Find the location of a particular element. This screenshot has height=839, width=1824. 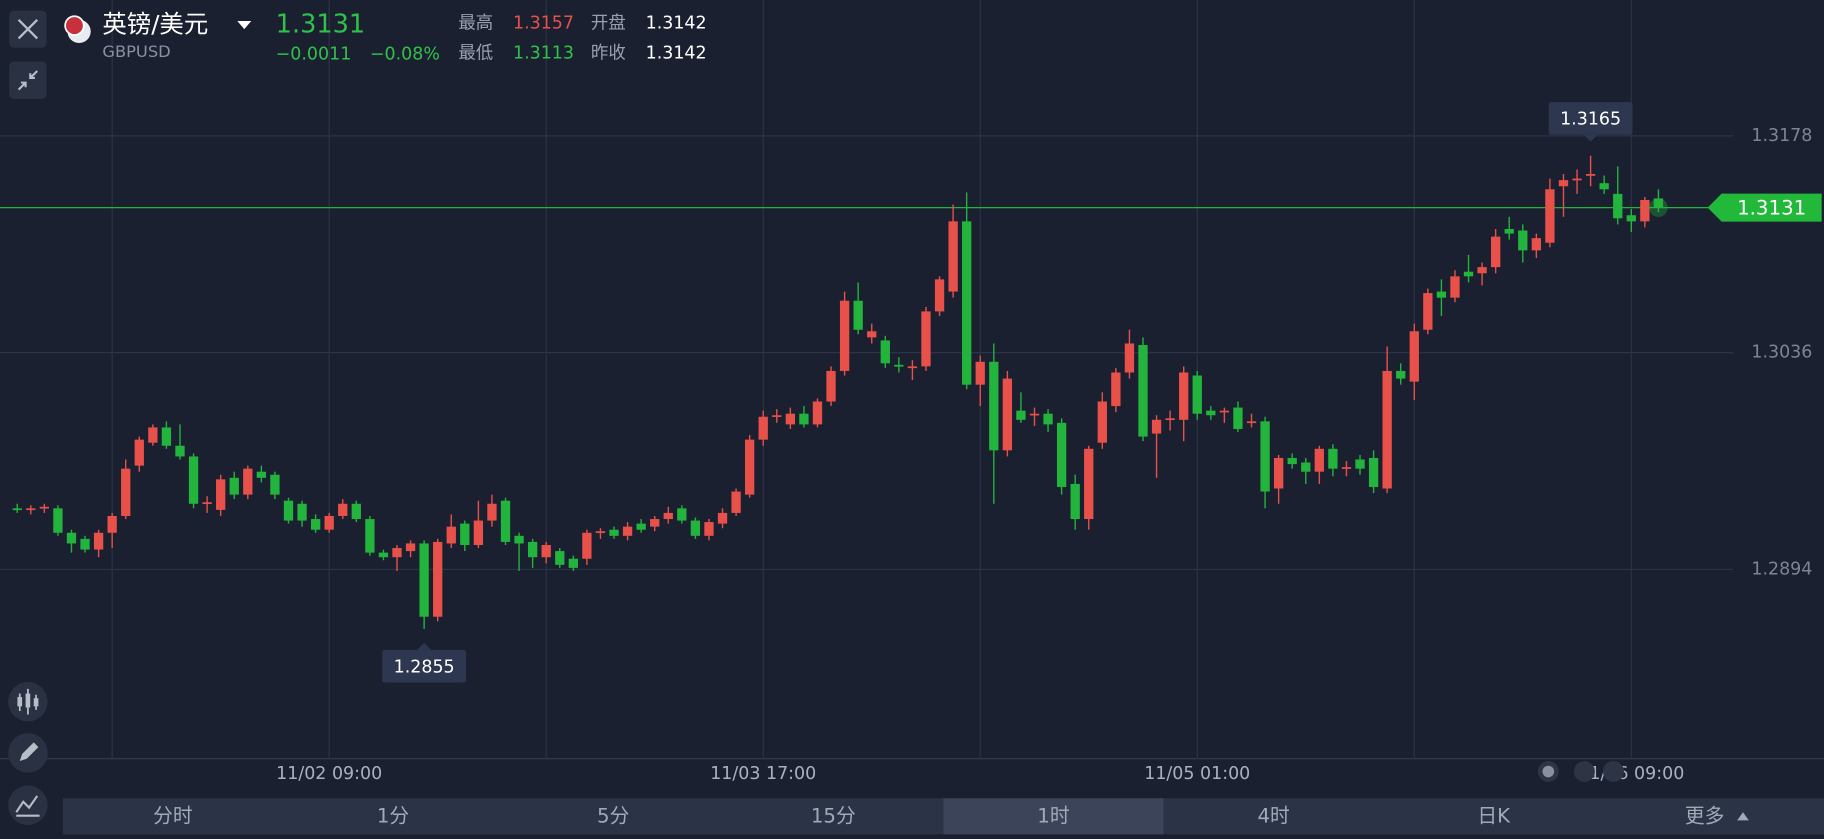

more-arrow is located at coordinates (1743, 816).